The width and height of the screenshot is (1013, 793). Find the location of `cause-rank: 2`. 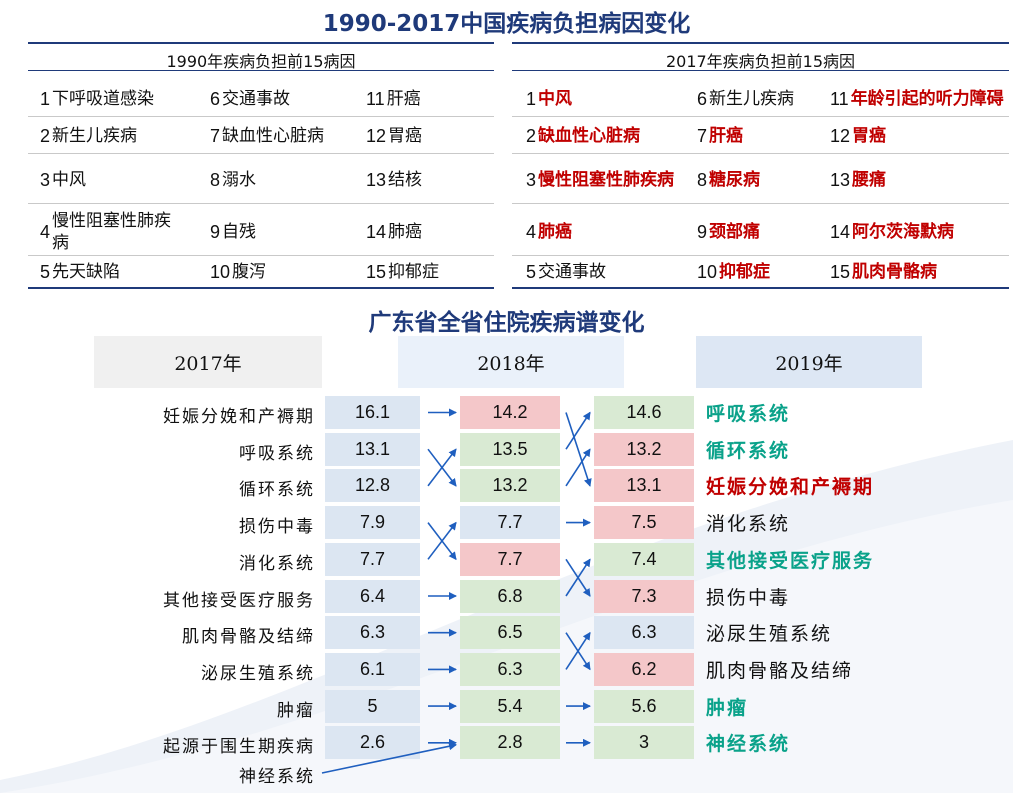

cause-rank: 2 is located at coordinates (45, 135).